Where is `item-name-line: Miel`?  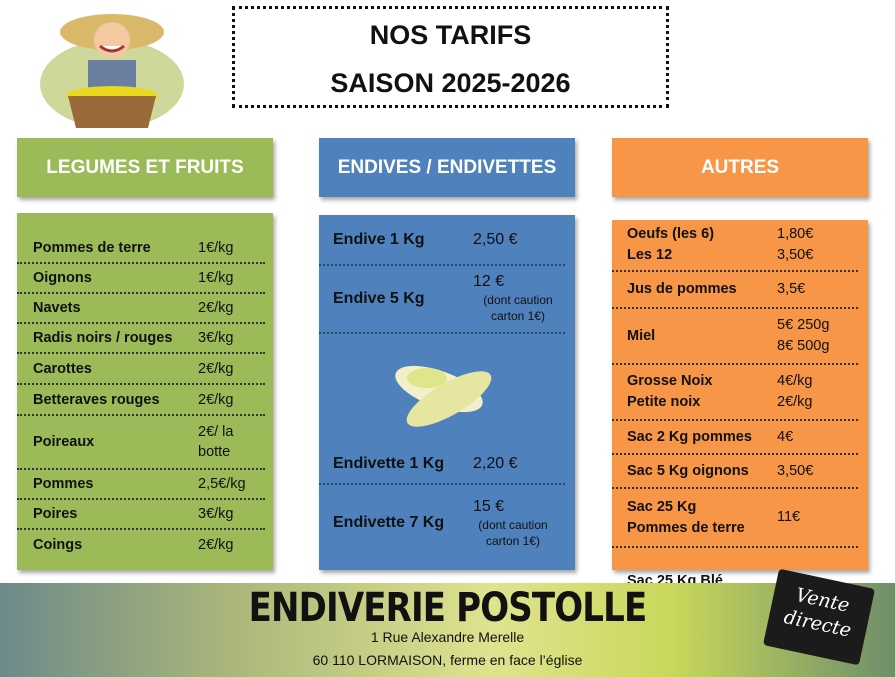
item-name-line: Miel is located at coordinates (641, 335).